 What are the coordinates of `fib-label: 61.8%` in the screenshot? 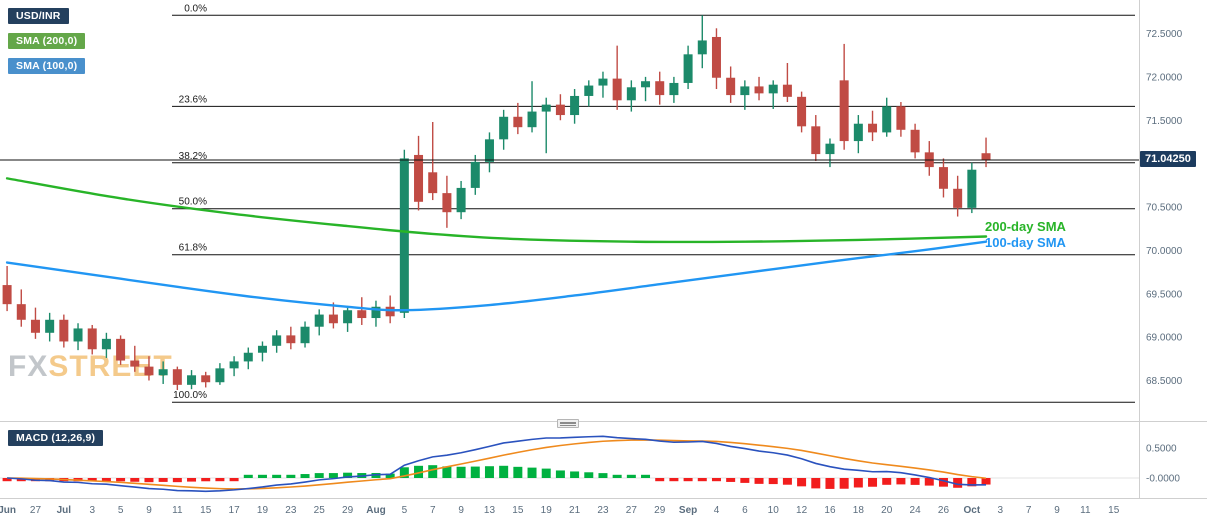 It's located at (193, 248).